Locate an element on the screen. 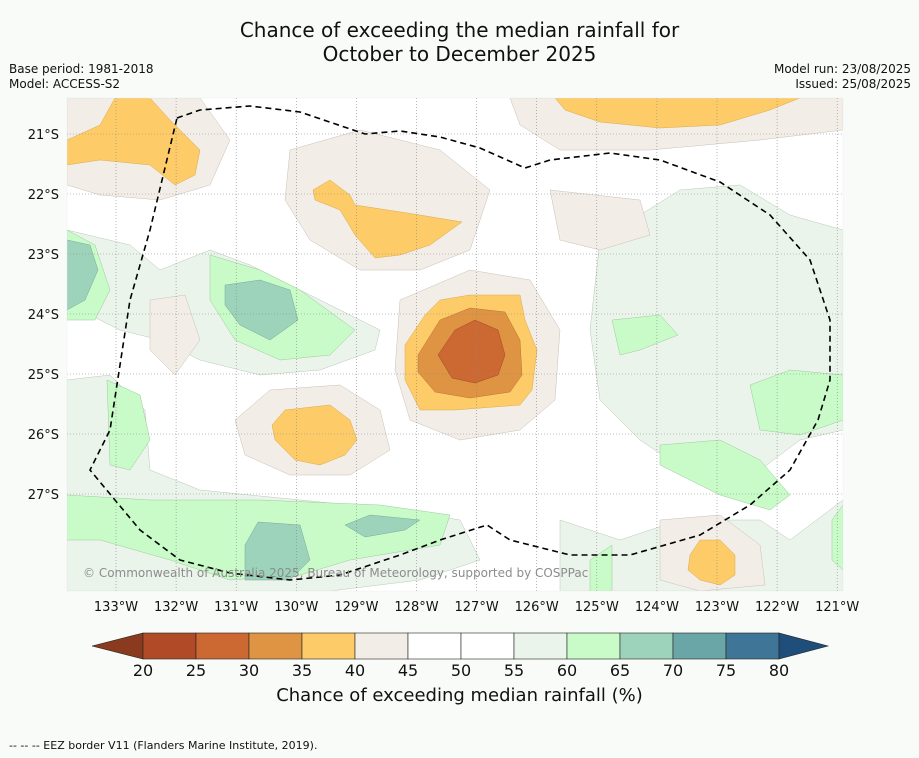 This screenshot has width=919, height=758. lon-label: 124°W is located at coordinates (657, 607).